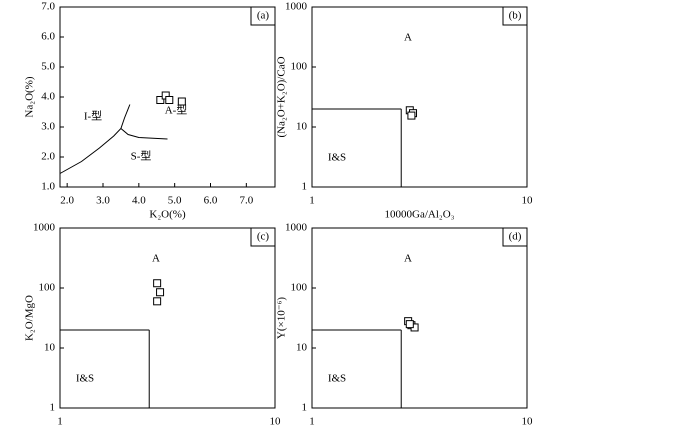  I want to click on y-axis-label: Na₂O(%), so click(30, 96).